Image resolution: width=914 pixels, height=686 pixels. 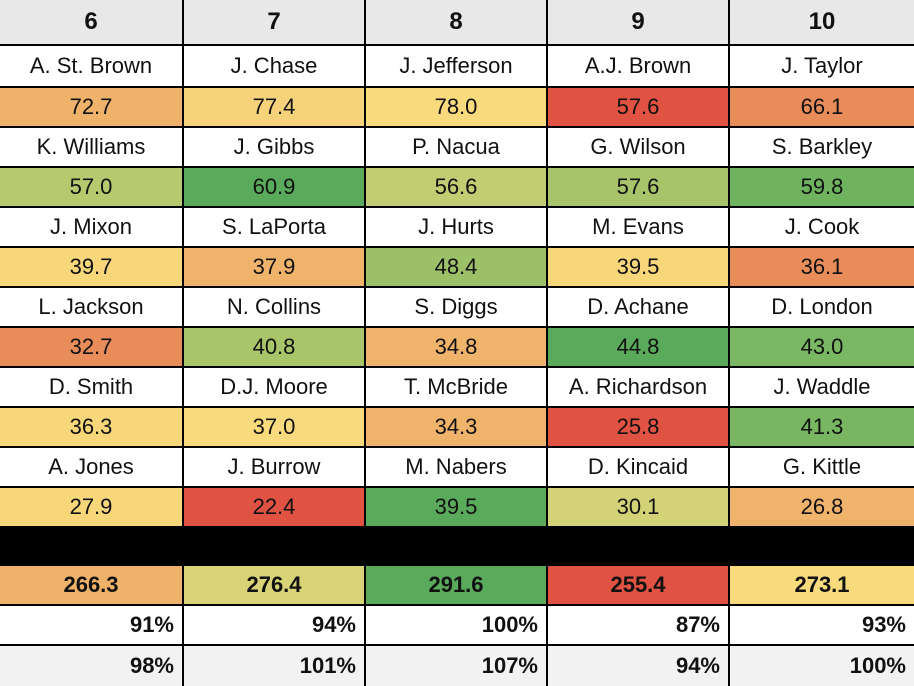 I want to click on totals-row: 266.3 276.4 291.6 255.4 273.1, so click(x=457, y=585).